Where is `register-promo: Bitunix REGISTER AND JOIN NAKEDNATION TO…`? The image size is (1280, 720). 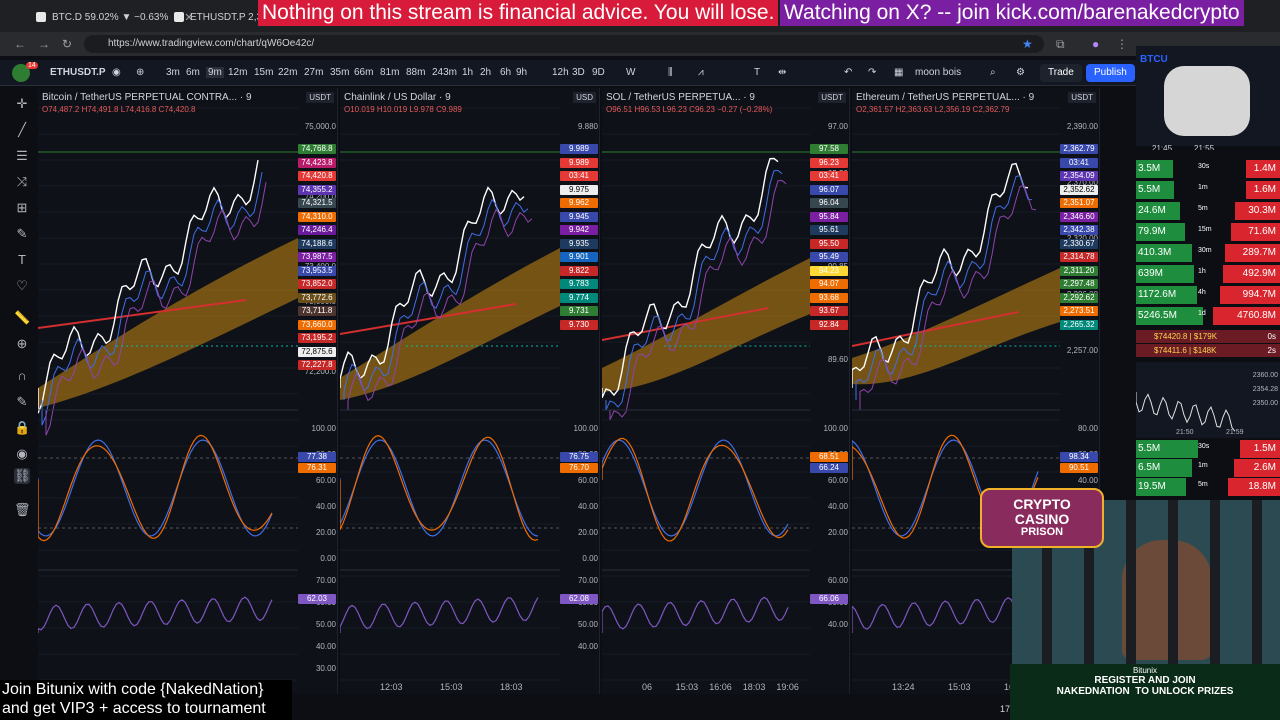
register-promo: Bitunix REGISTER AND JOIN NAKEDNATION TO… is located at coordinates (1145, 692).